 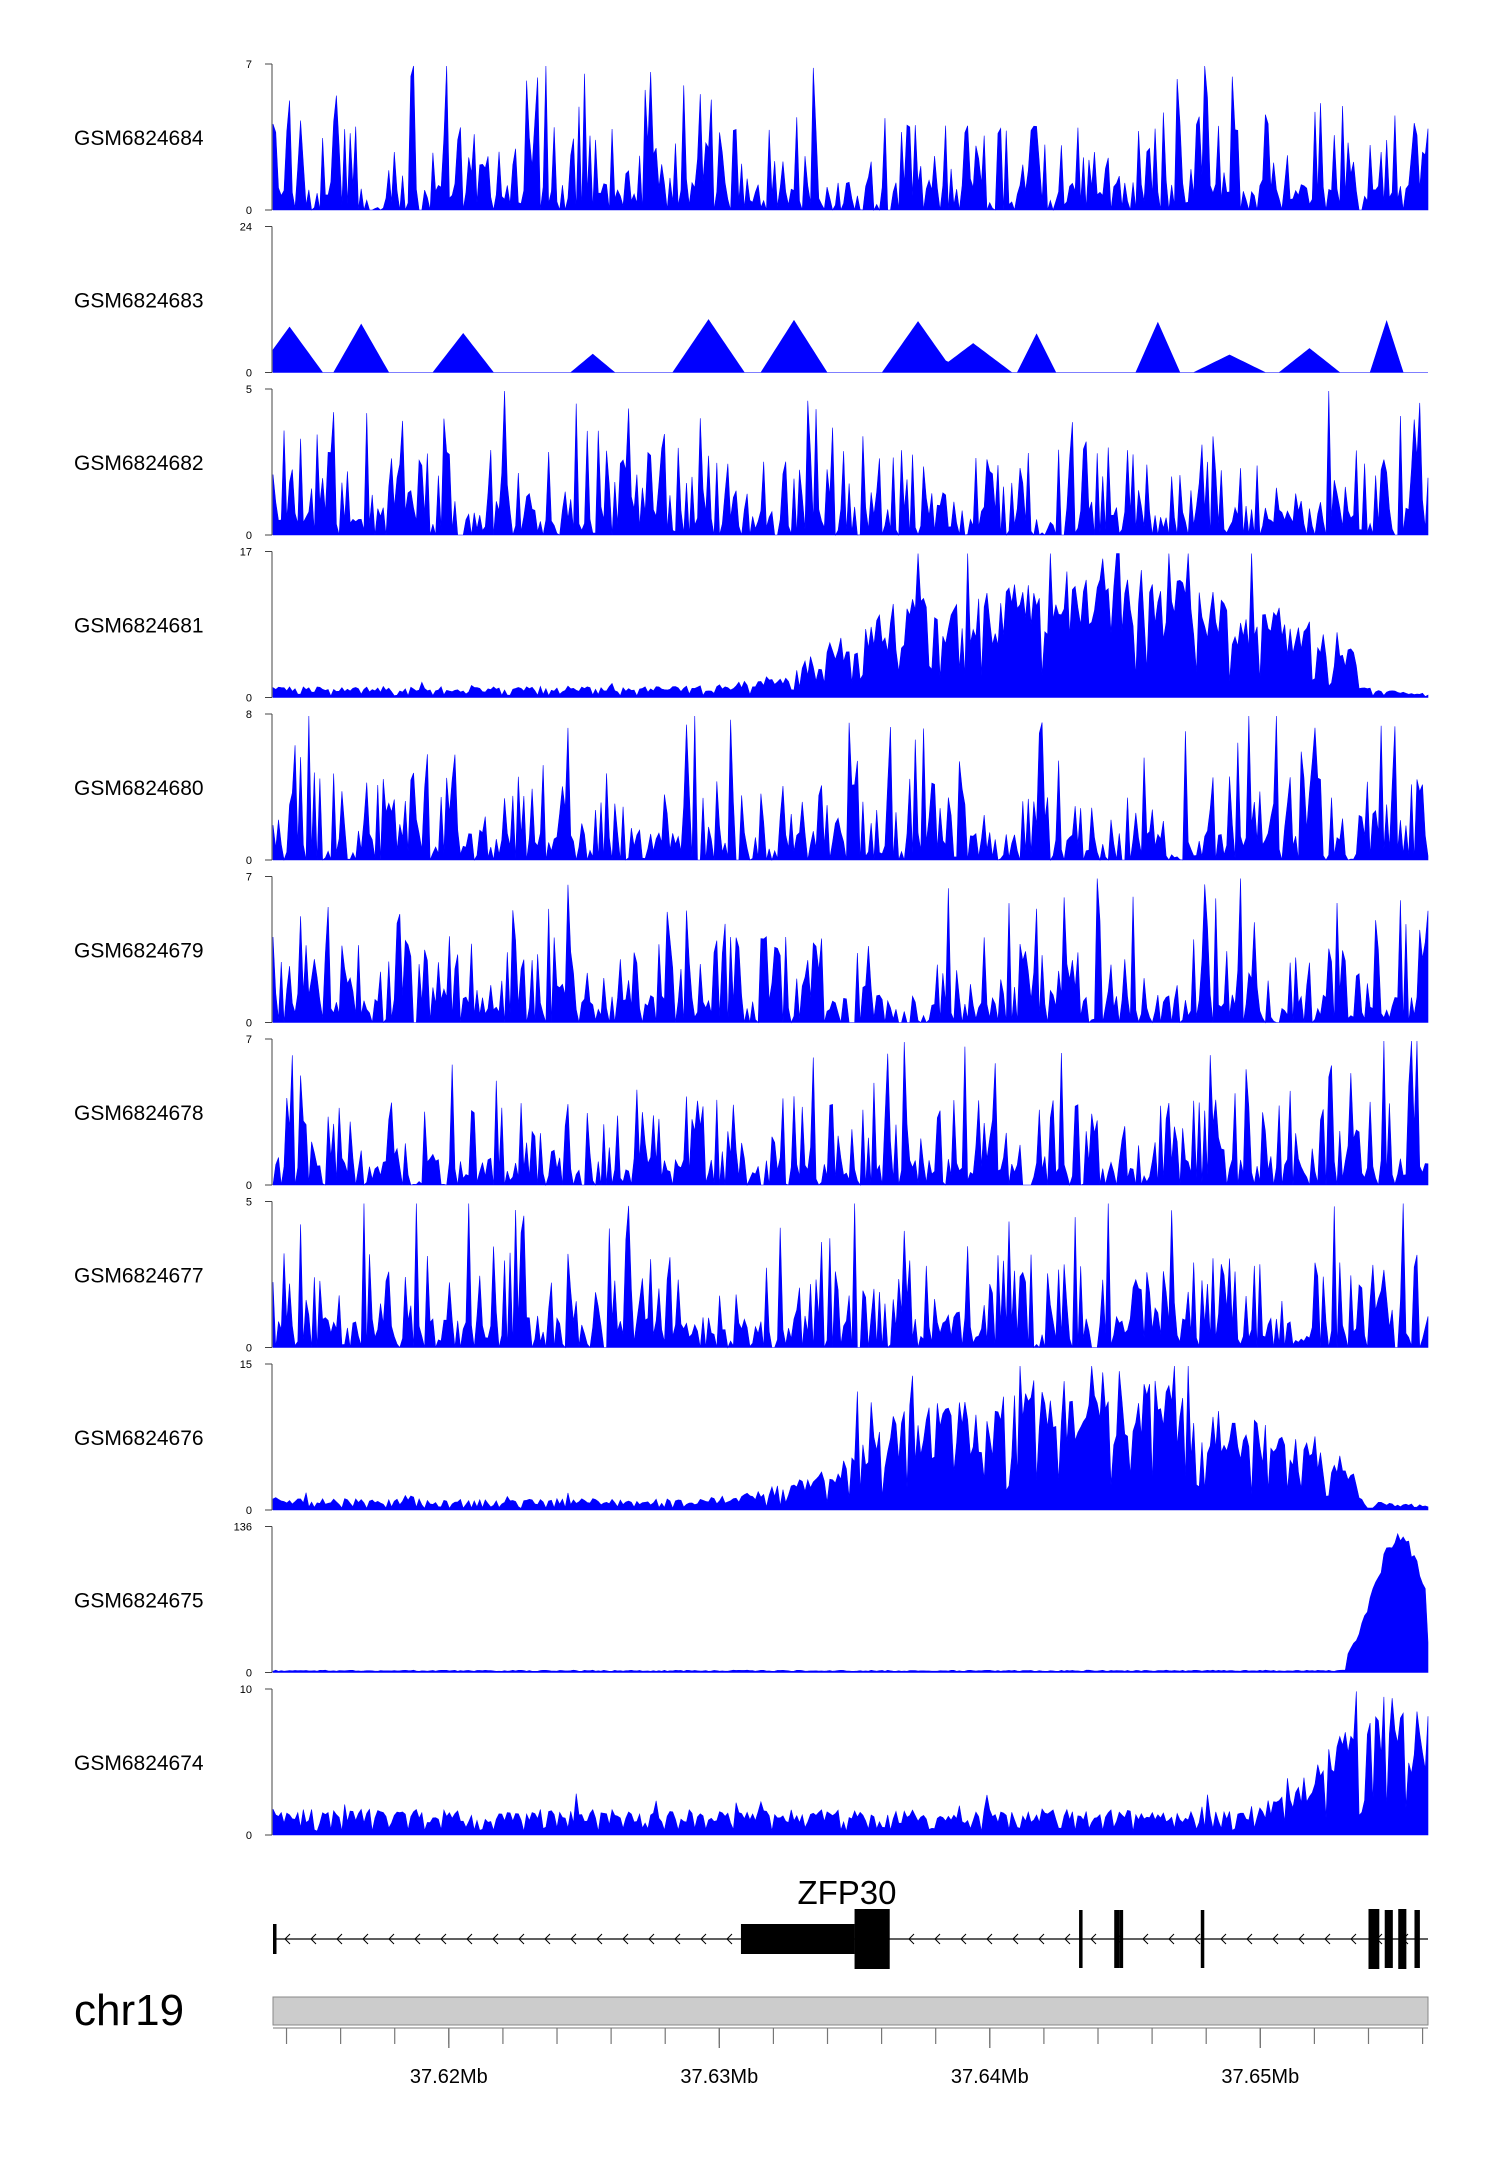 I want to click on y-tick-label-max: 24, so click(x=246, y=228).